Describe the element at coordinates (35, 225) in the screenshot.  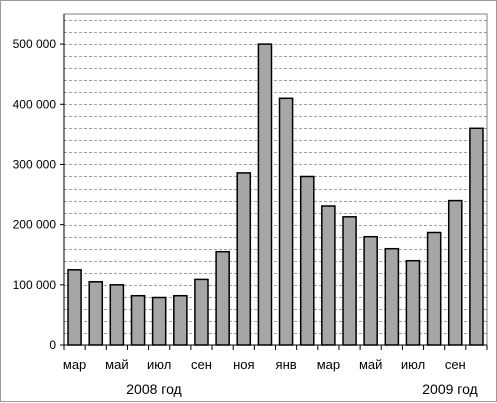
I see `y-tick-label: 200 000` at that location.